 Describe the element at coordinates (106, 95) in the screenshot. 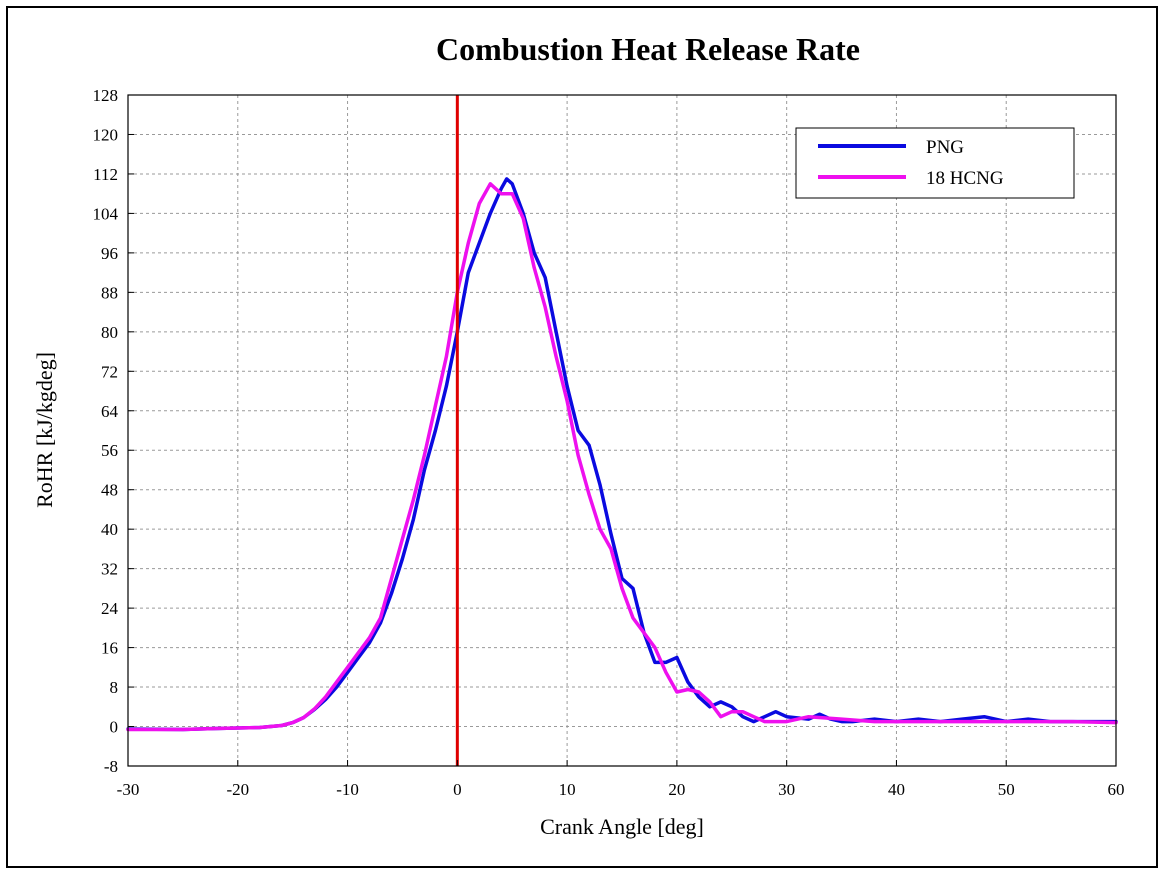

I see `y-tick-label: 128` at that location.